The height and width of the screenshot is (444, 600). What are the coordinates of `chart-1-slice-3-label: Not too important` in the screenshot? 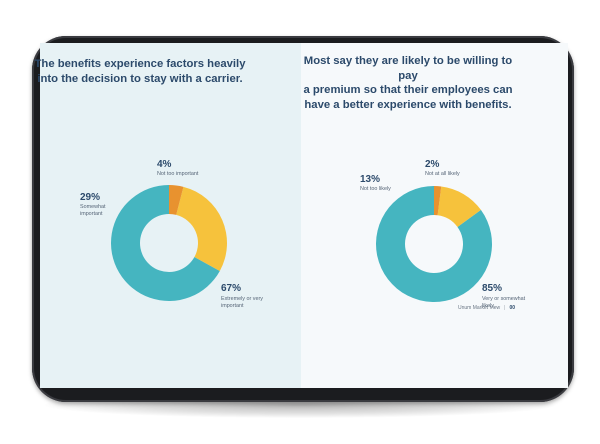 It's located at (178, 174).